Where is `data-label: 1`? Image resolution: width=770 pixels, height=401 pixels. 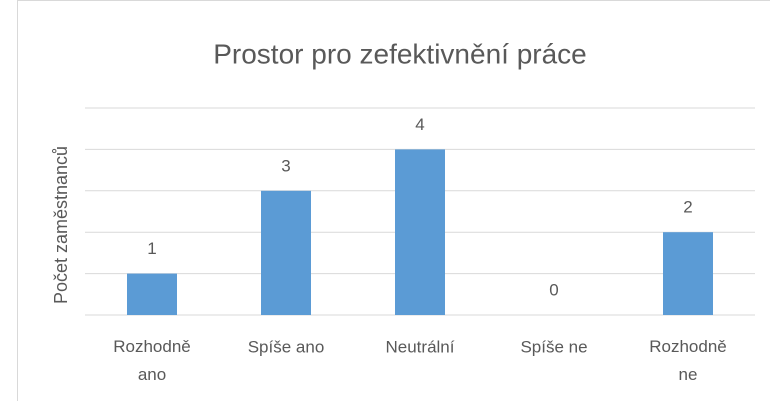 data-label: 1 is located at coordinates (151, 248).